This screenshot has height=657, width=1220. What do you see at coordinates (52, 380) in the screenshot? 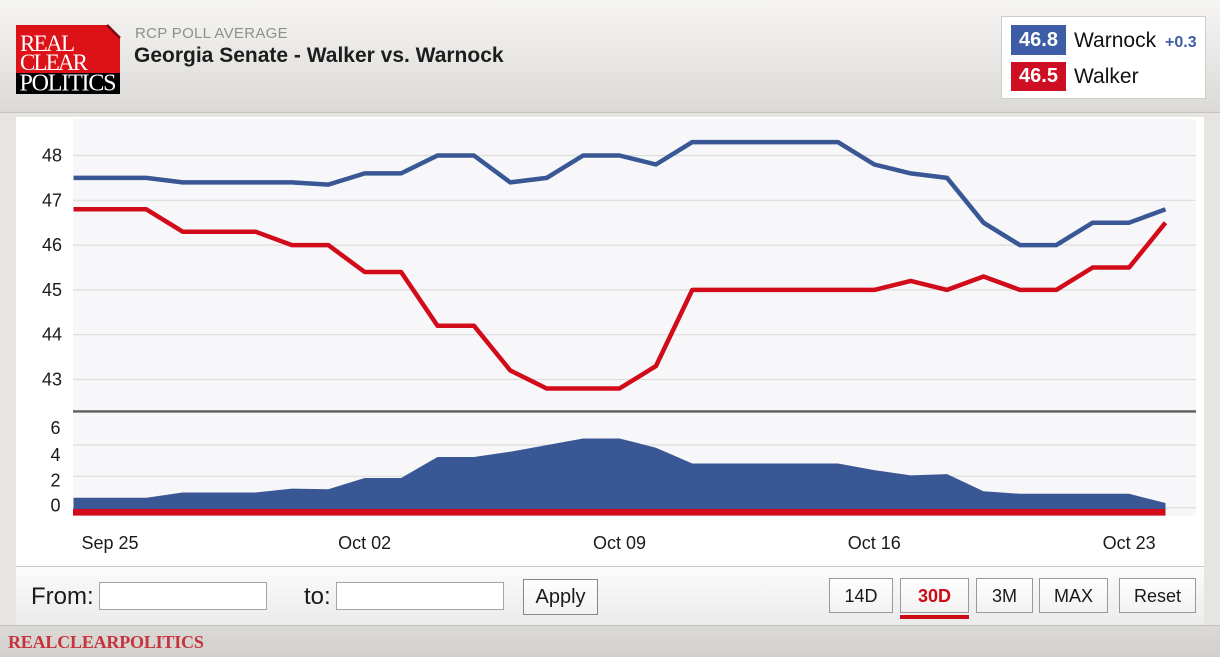
I see `svg-text: 43` at bounding box center [52, 380].